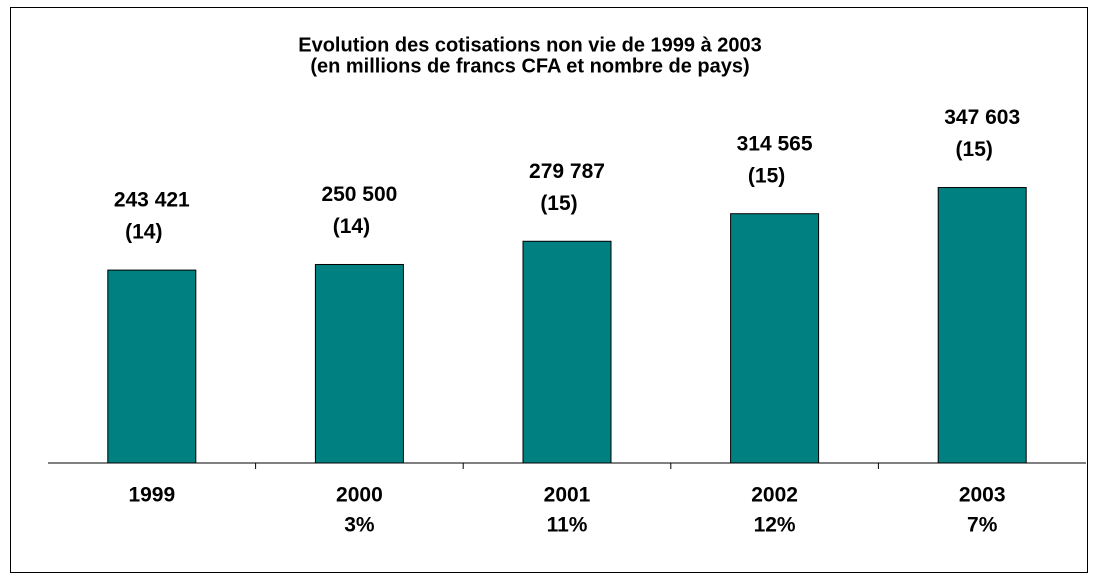 The width and height of the screenshot is (1098, 580). What do you see at coordinates (151, 495) in the screenshot?
I see `x-tick-label: 1999` at bounding box center [151, 495].